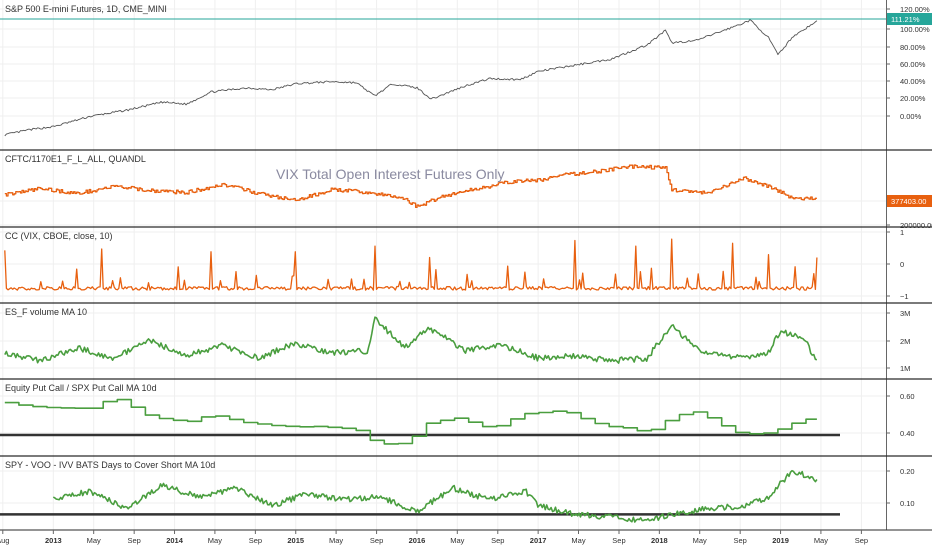 The width and height of the screenshot is (932, 550). I want to click on y-tick-label: 200000.00, so click(916, 225).